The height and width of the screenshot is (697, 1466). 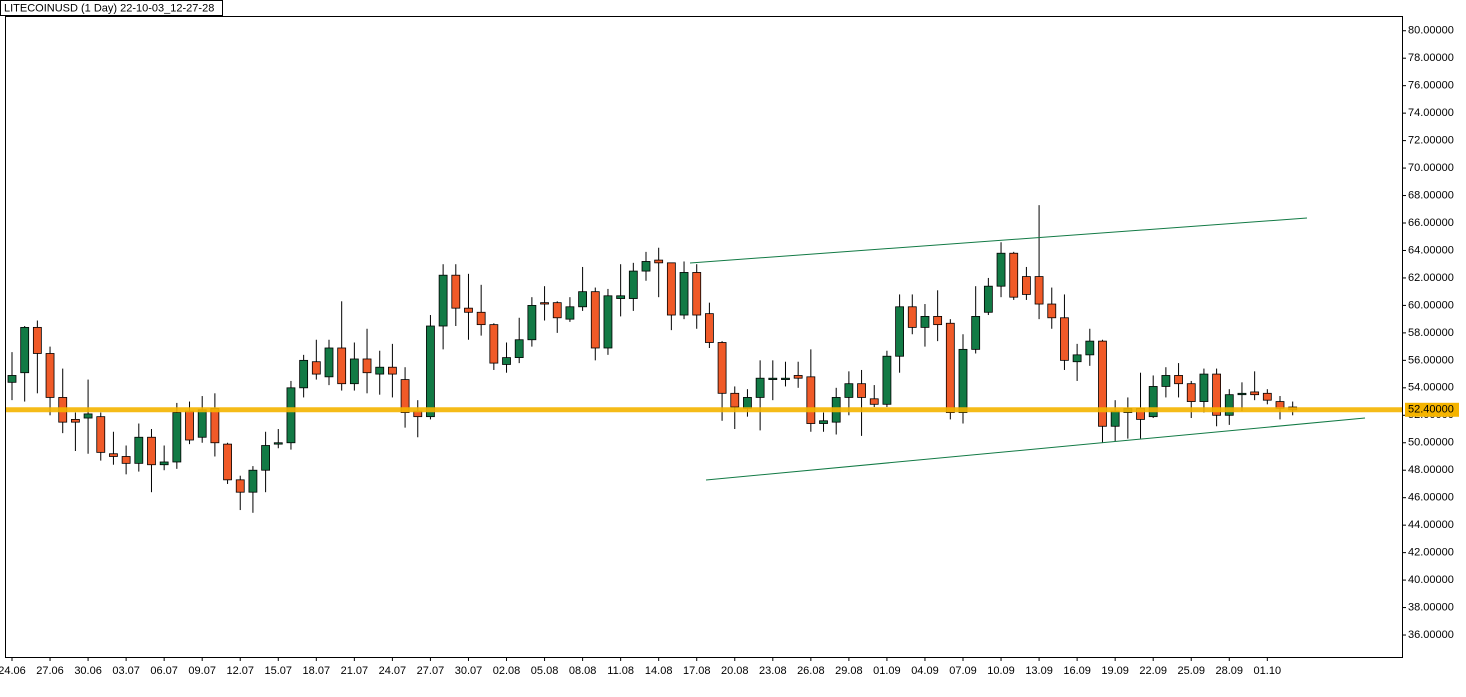 What do you see at coordinates (1431, 360) in the screenshot?
I see `y-tick-label: 56.00000` at bounding box center [1431, 360].